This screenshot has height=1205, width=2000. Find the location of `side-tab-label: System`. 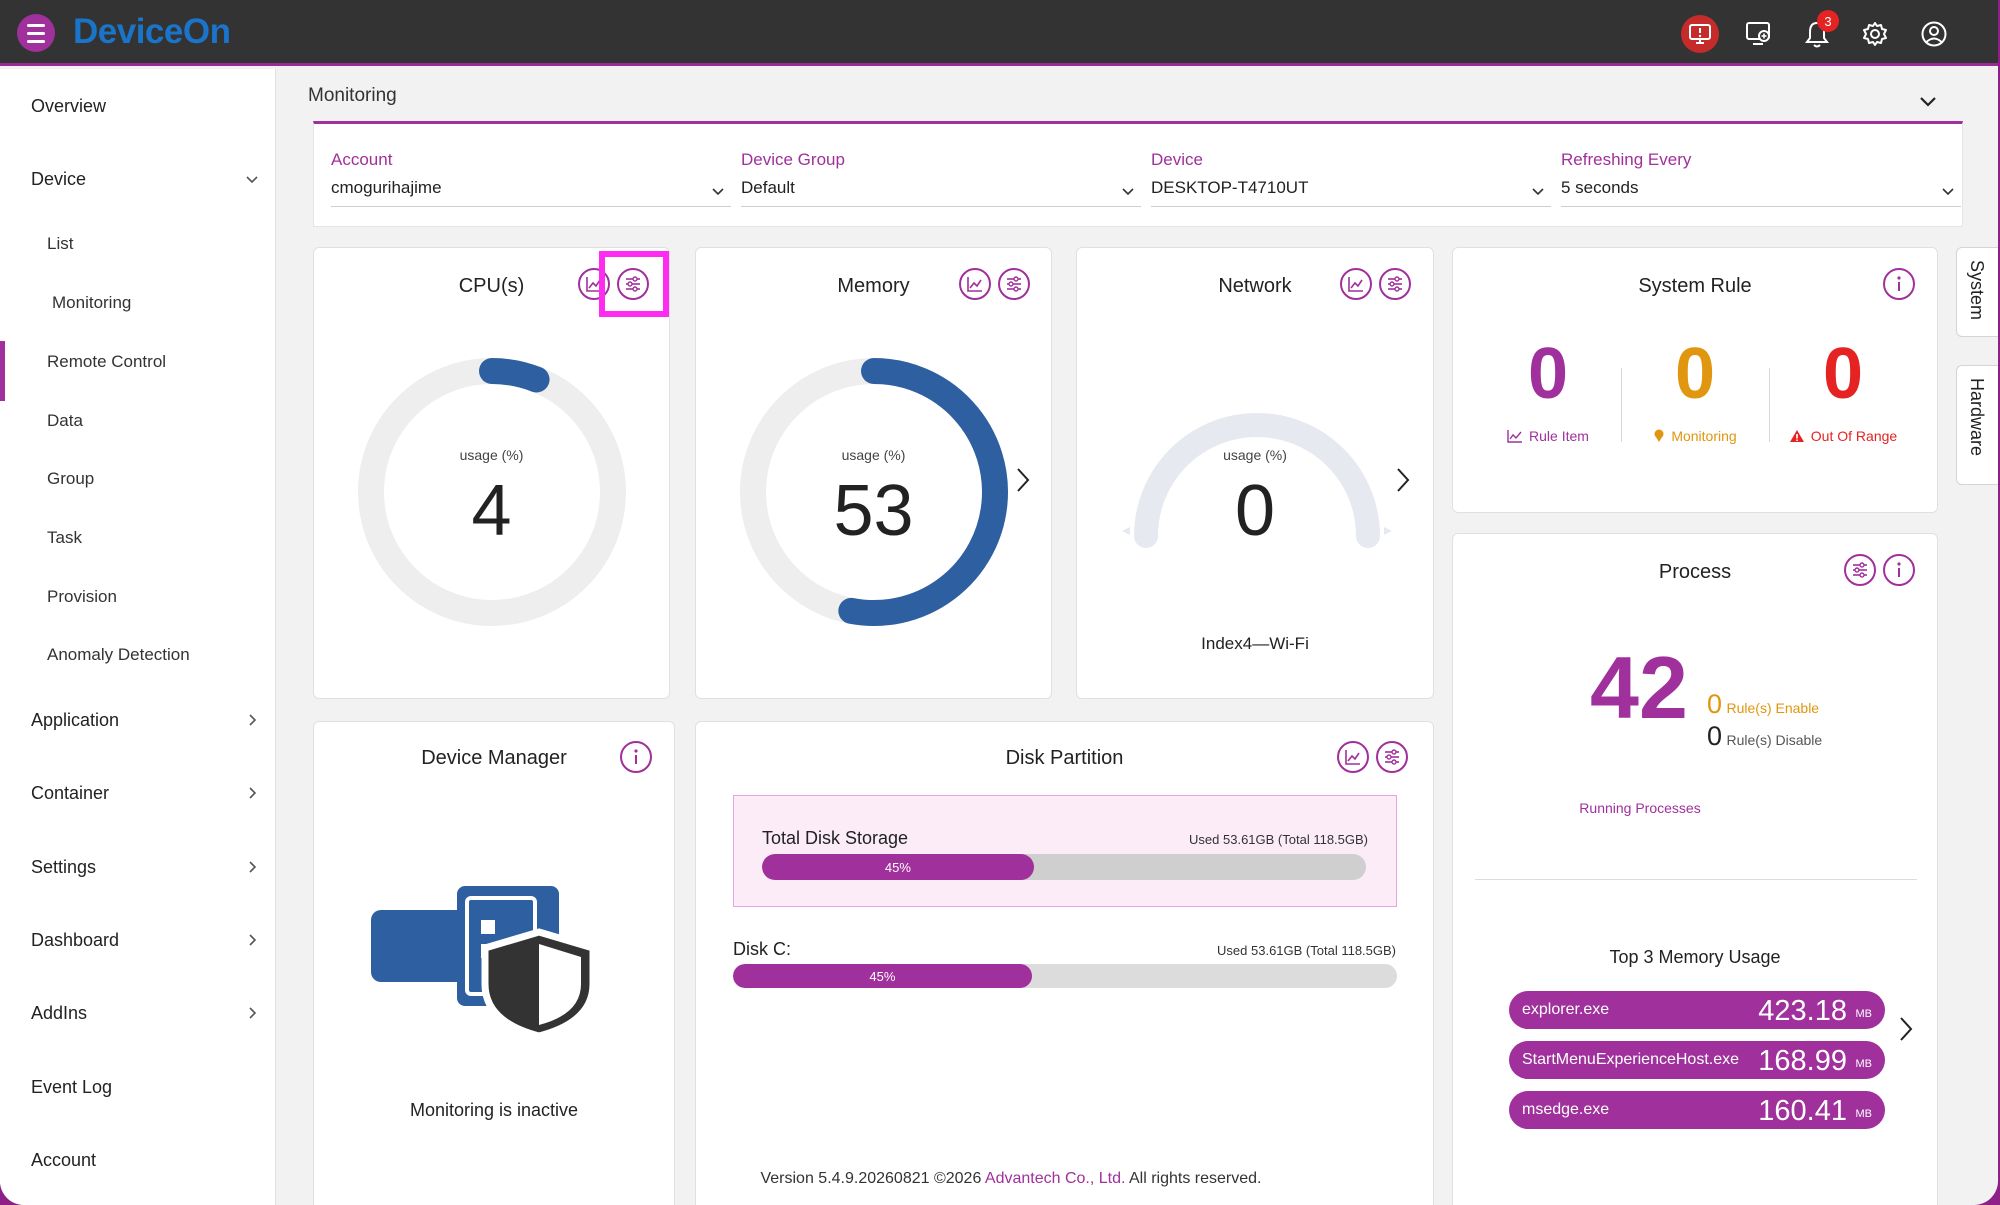

side-tab-label: System is located at coordinates (1977, 290).